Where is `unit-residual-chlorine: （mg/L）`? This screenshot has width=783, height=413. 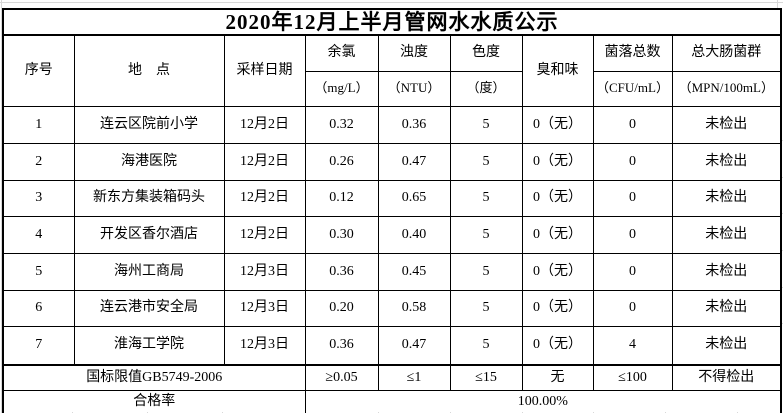
unit-residual-chlorine: （mg/L） is located at coordinates (341, 88).